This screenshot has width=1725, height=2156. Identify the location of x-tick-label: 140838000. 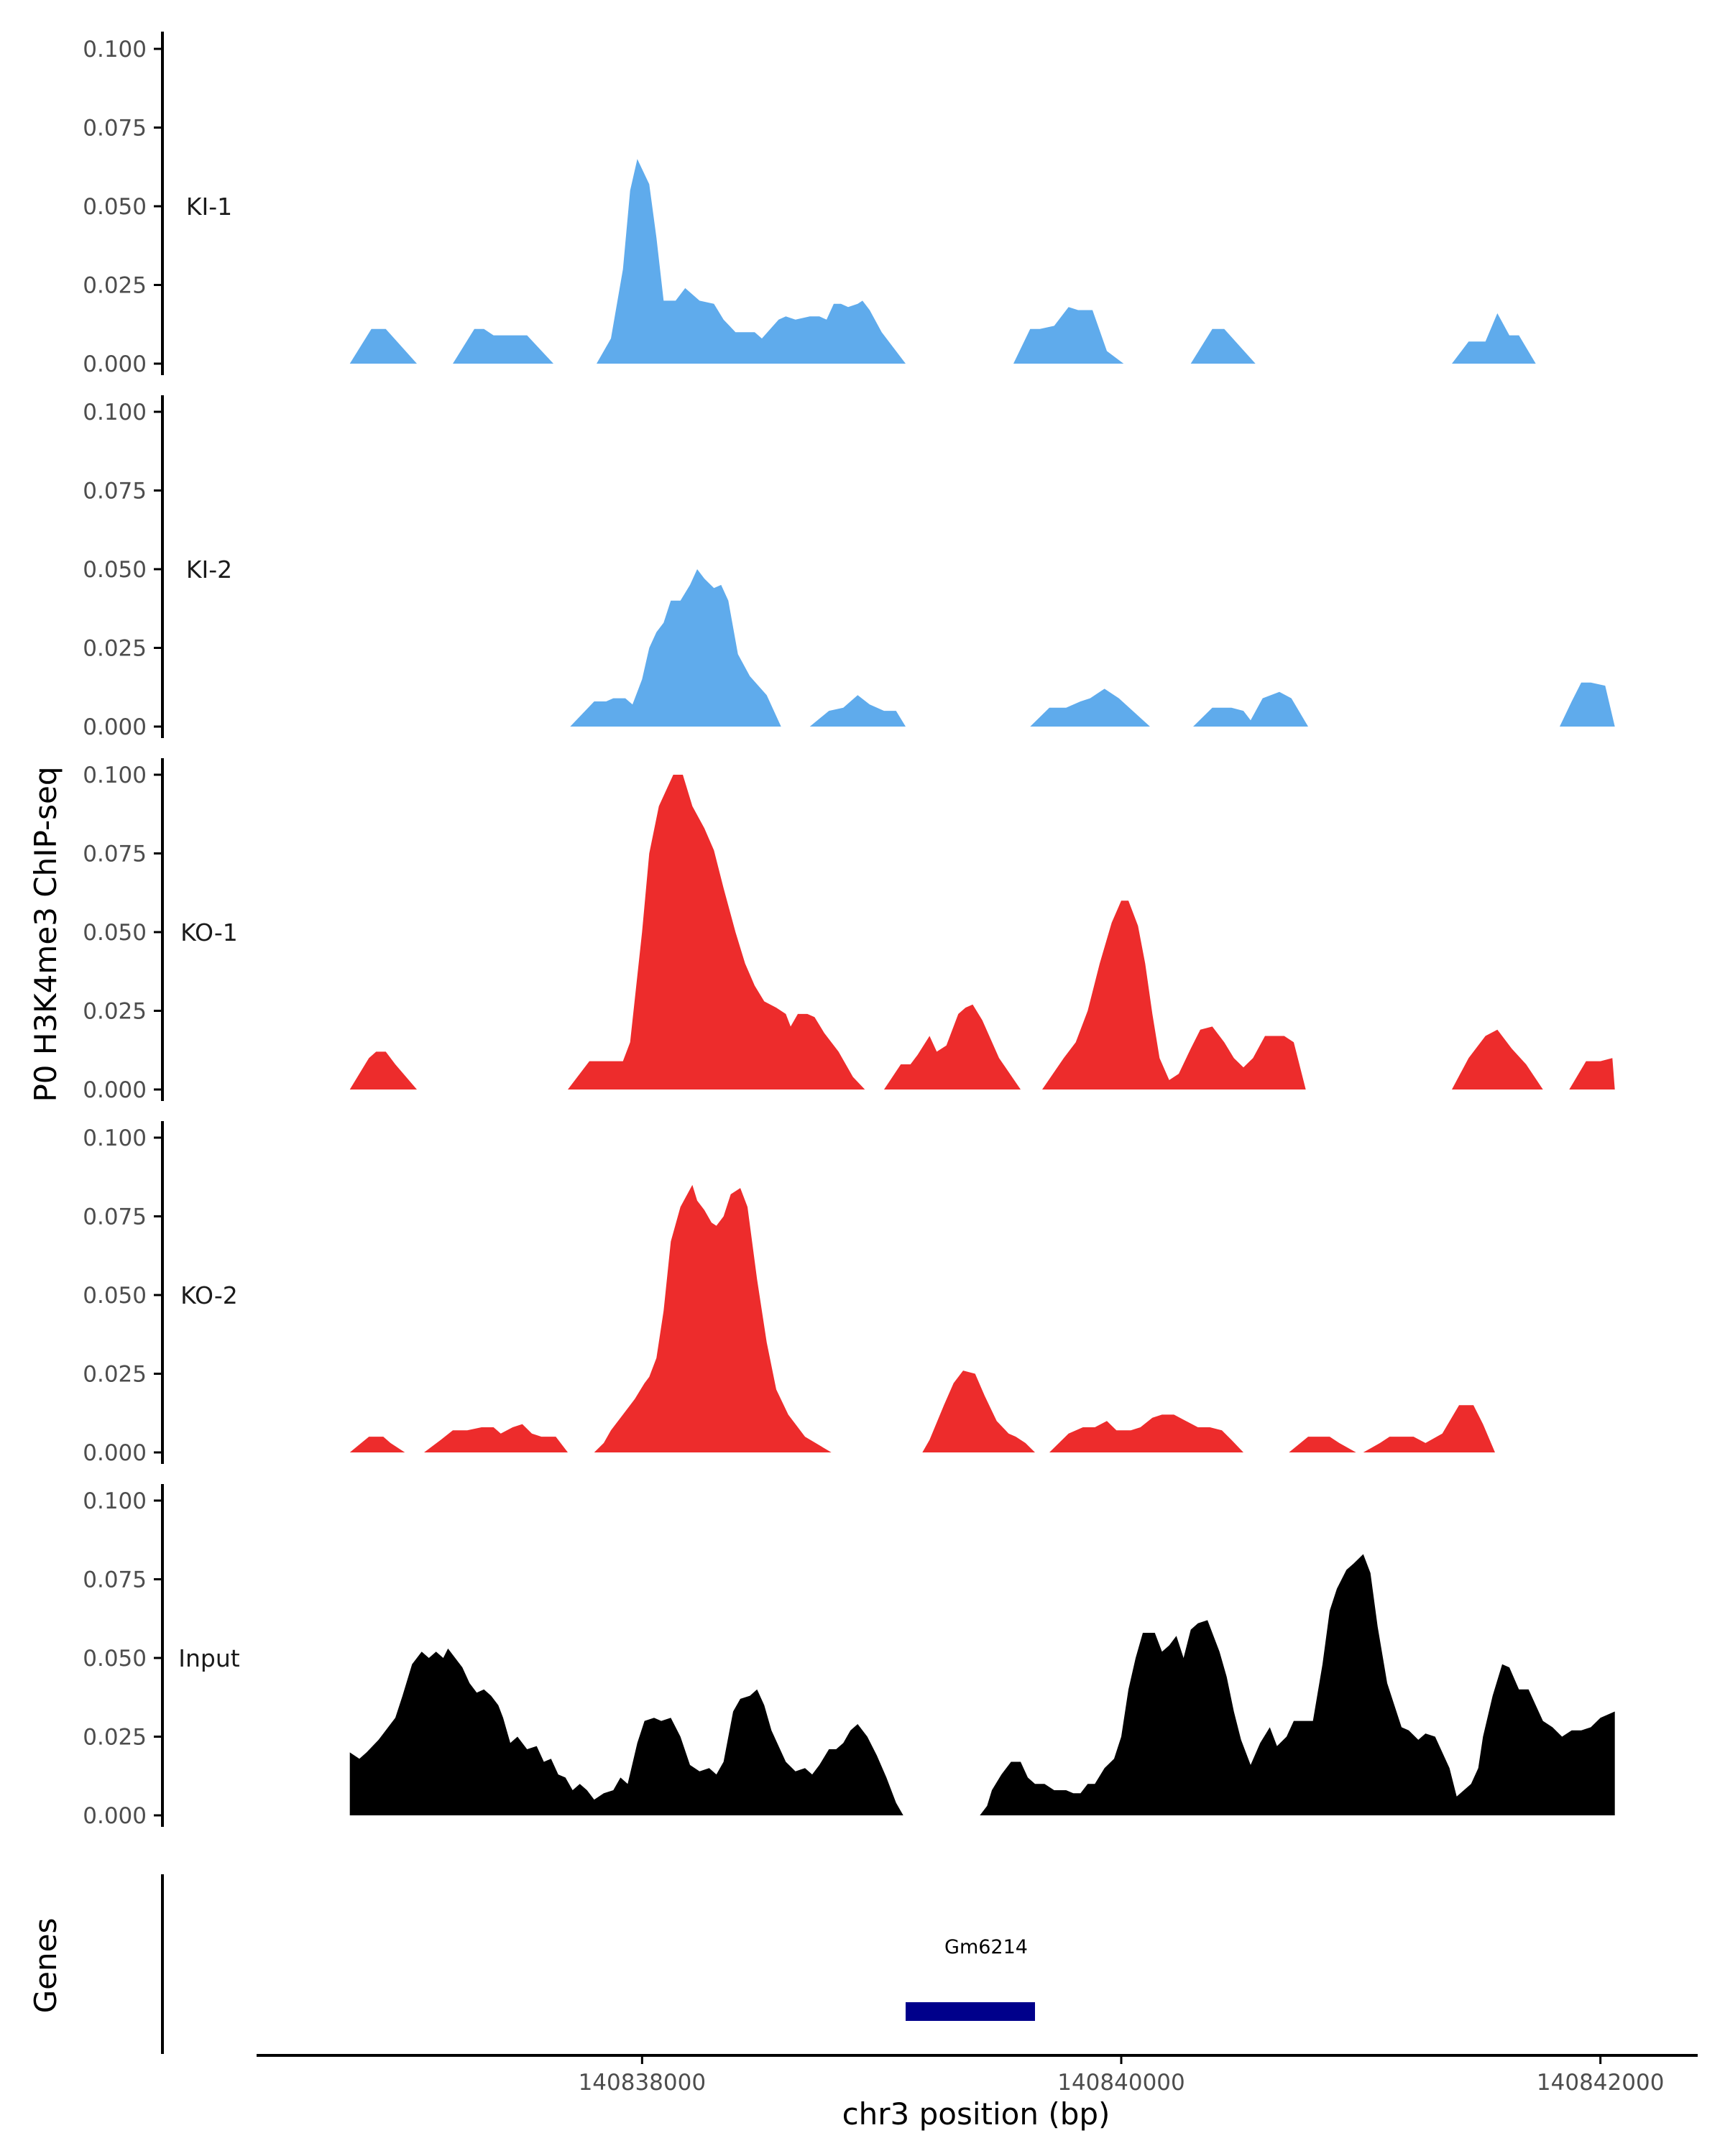
(643, 2083).